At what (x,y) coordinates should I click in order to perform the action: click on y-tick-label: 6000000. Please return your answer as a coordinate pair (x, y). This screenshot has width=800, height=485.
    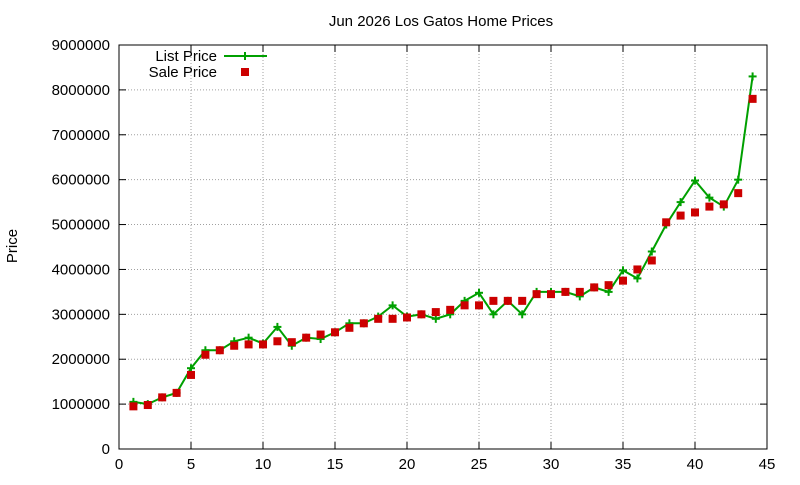
    Looking at the image, I should click on (81, 180).